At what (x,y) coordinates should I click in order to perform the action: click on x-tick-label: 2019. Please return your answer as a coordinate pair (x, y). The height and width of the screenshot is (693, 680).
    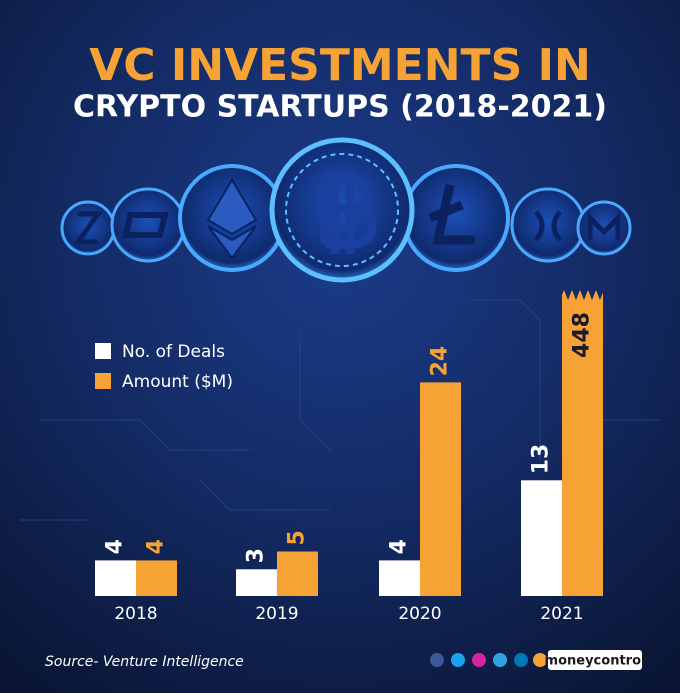
    Looking at the image, I should click on (276, 614).